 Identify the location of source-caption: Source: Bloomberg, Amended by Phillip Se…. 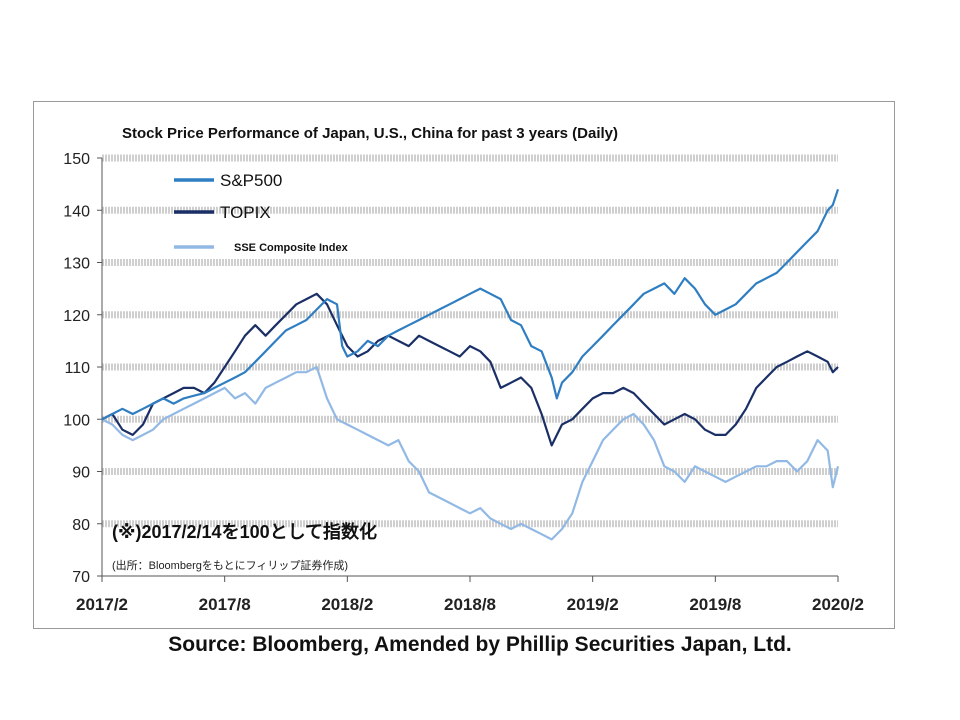
(480, 644).